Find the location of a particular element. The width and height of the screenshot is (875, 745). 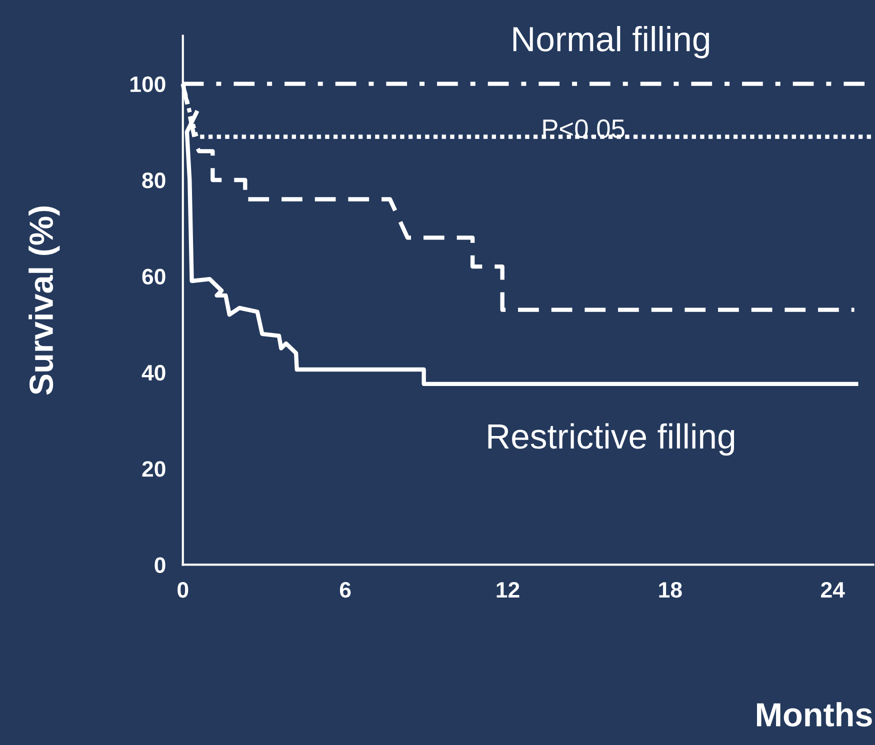

y-tick-label: 20 is located at coordinates (154, 469).